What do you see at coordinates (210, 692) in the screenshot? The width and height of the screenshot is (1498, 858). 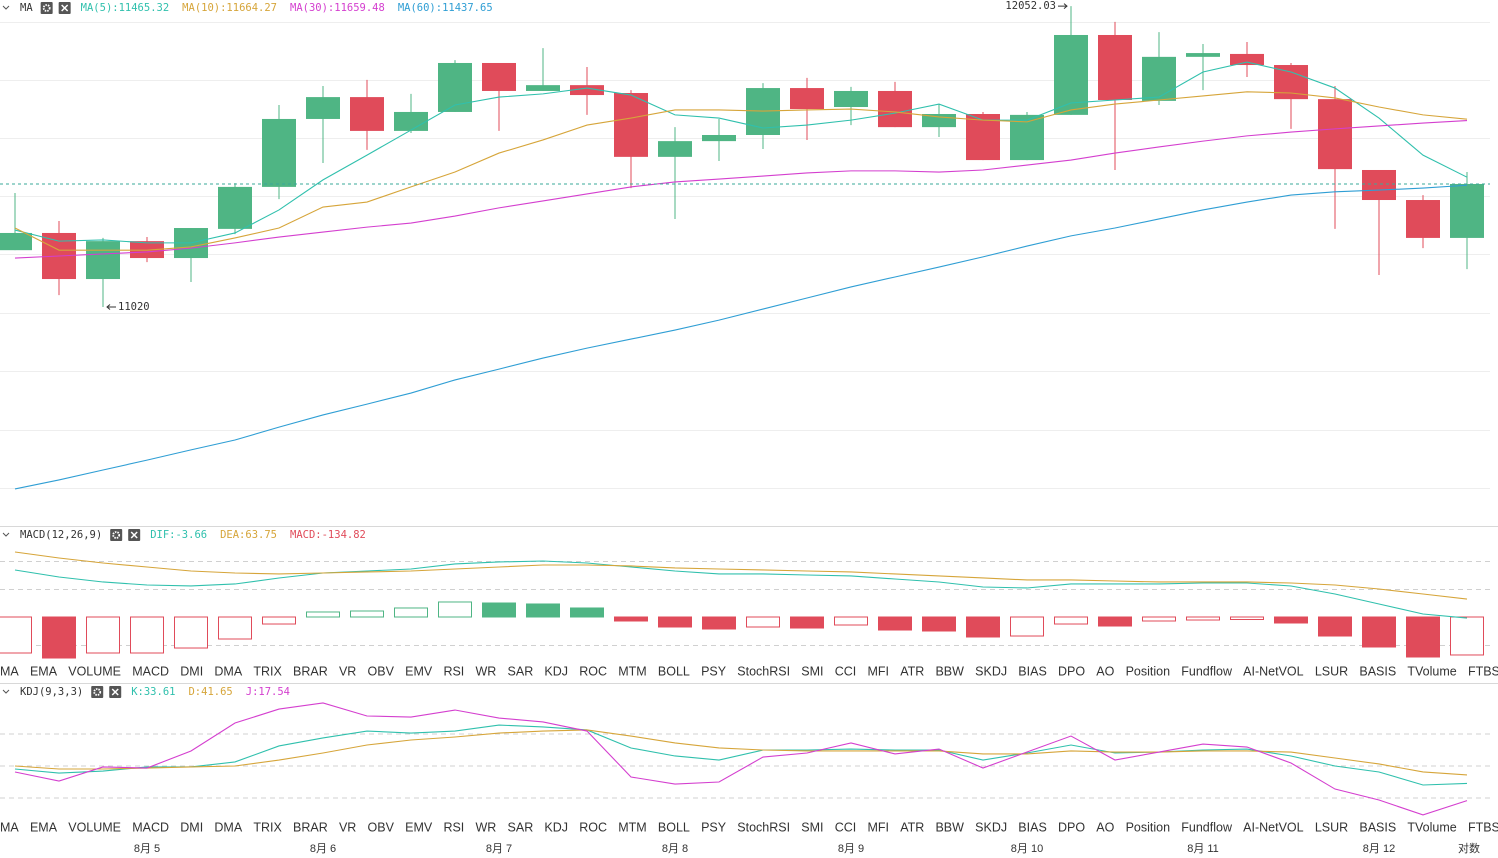 I see `legend-item: D:41.65` at bounding box center [210, 692].